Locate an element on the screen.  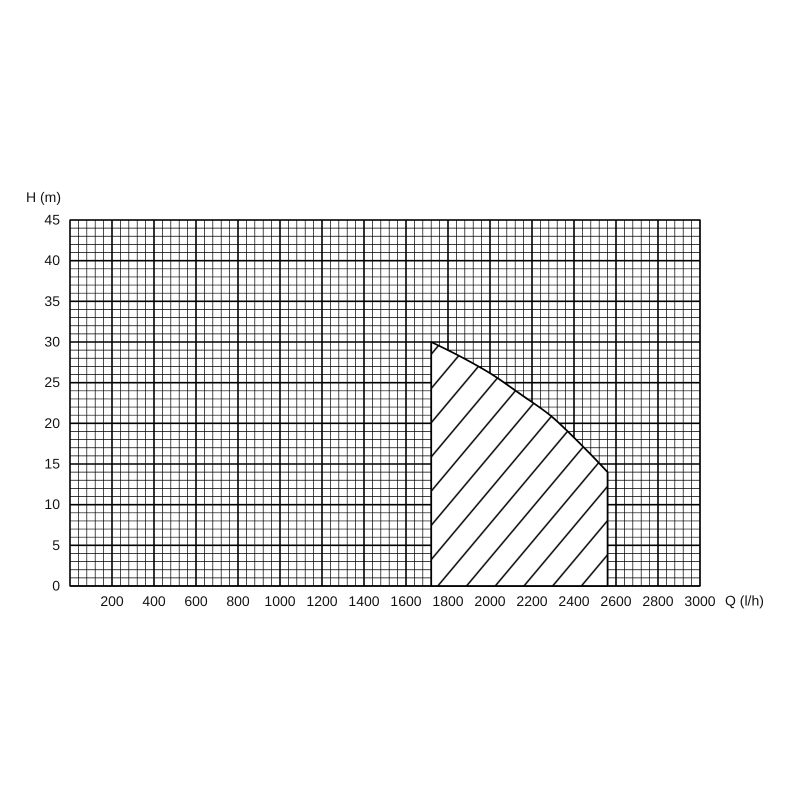
y-tick-label: 20 is located at coordinates (52, 422).